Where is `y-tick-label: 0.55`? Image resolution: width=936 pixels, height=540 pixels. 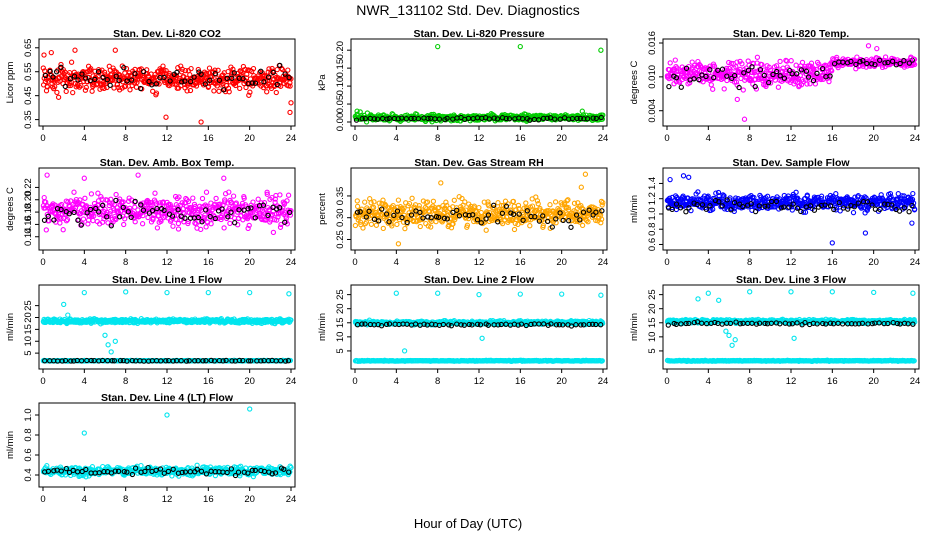
y-tick-label: 0.55 is located at coordinates (28, 71).